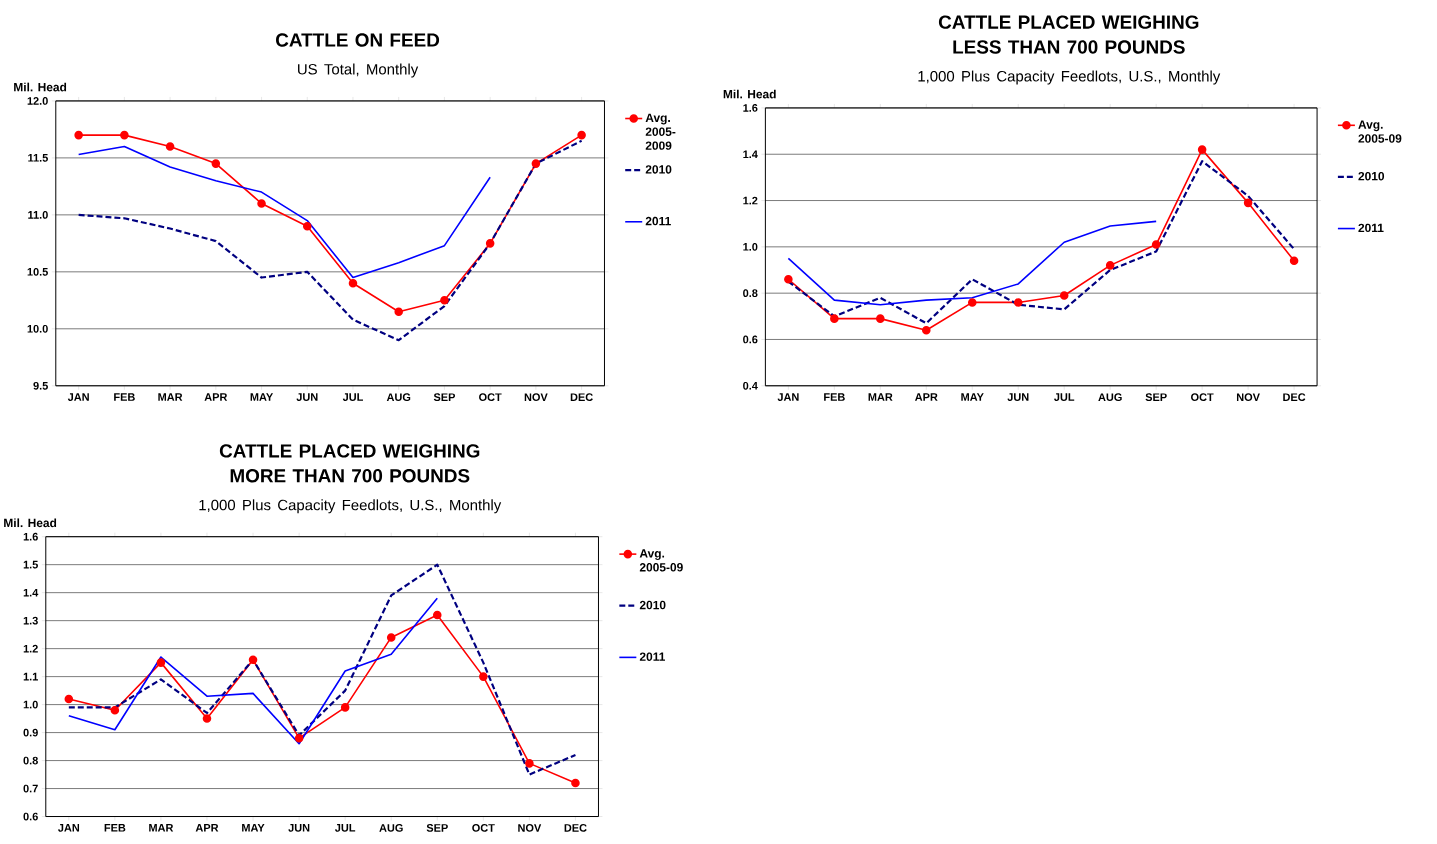  I want to click on y-tick-label: 1.3, so click(30, 621).